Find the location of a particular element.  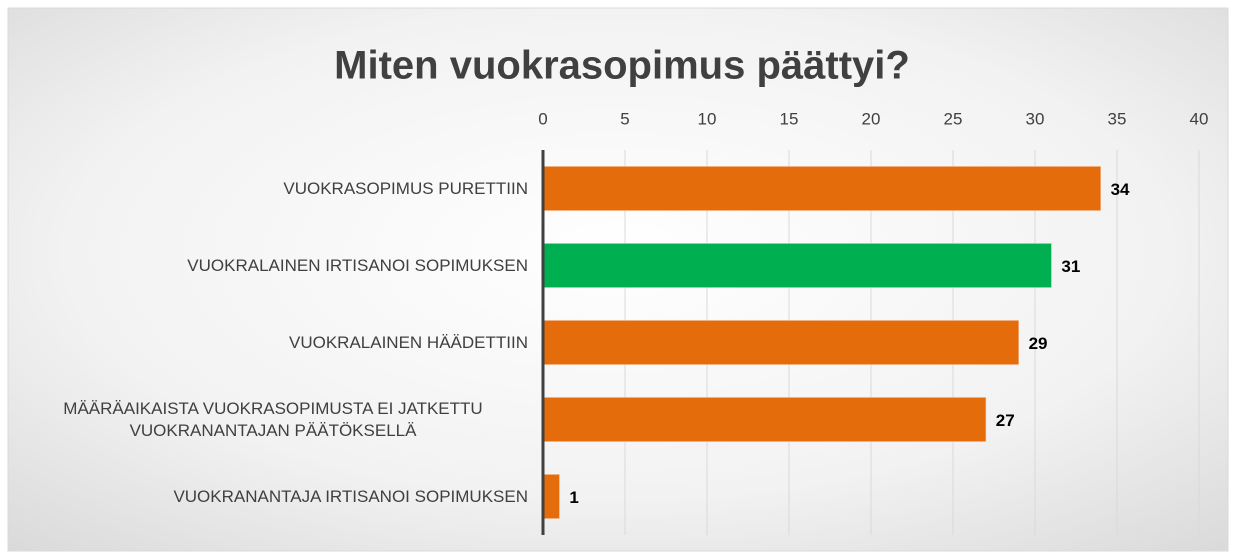

y-tick-label: VUOKRALAINEN IRTISANOI SOPIMUKSEN is located at coordinates (357, 265).